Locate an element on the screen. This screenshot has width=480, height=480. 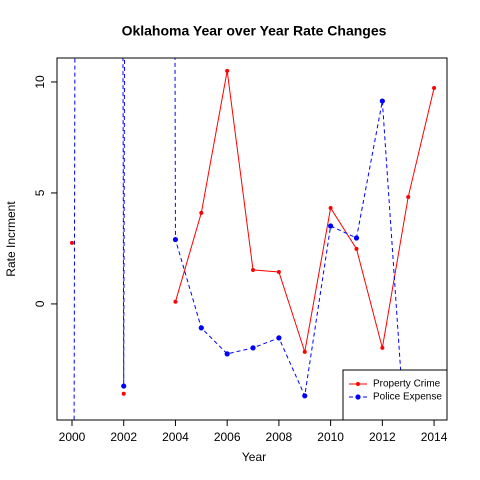
x-tick-label: 2002 is located at coordinates (123, 437).